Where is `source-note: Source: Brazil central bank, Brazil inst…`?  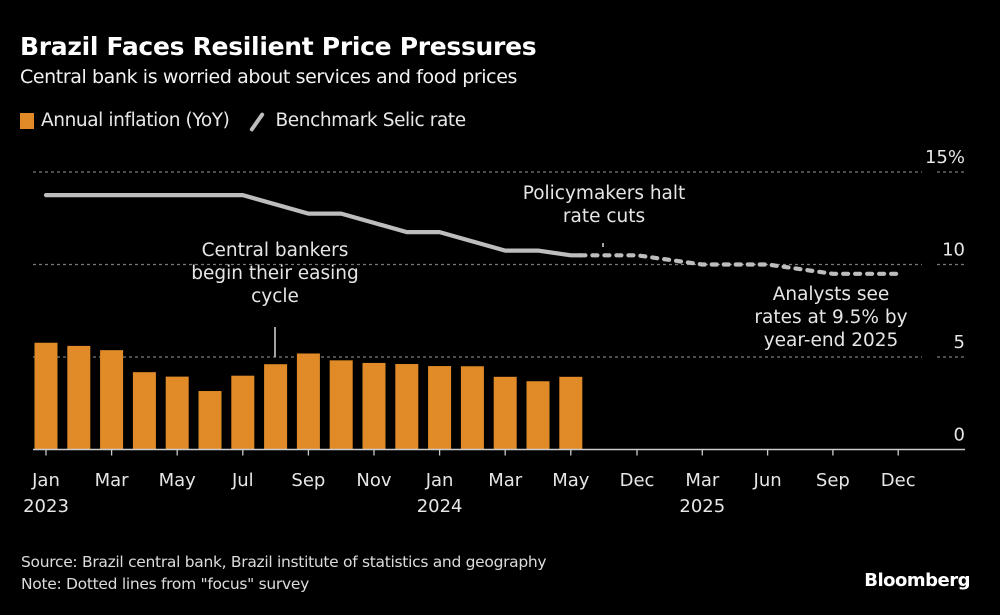
source-note: Source: Brazil central bank, Brazil inst… is located at coordinates (284, 562).